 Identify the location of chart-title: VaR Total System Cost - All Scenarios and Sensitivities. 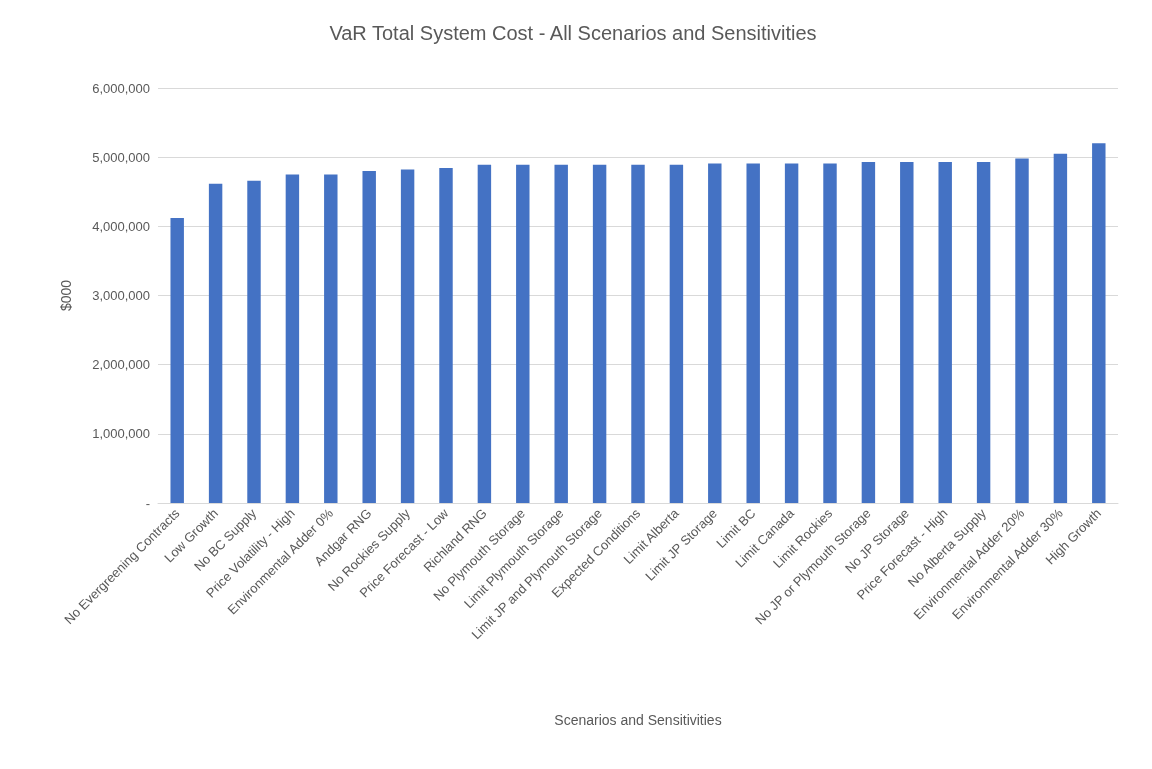
(573, 33).